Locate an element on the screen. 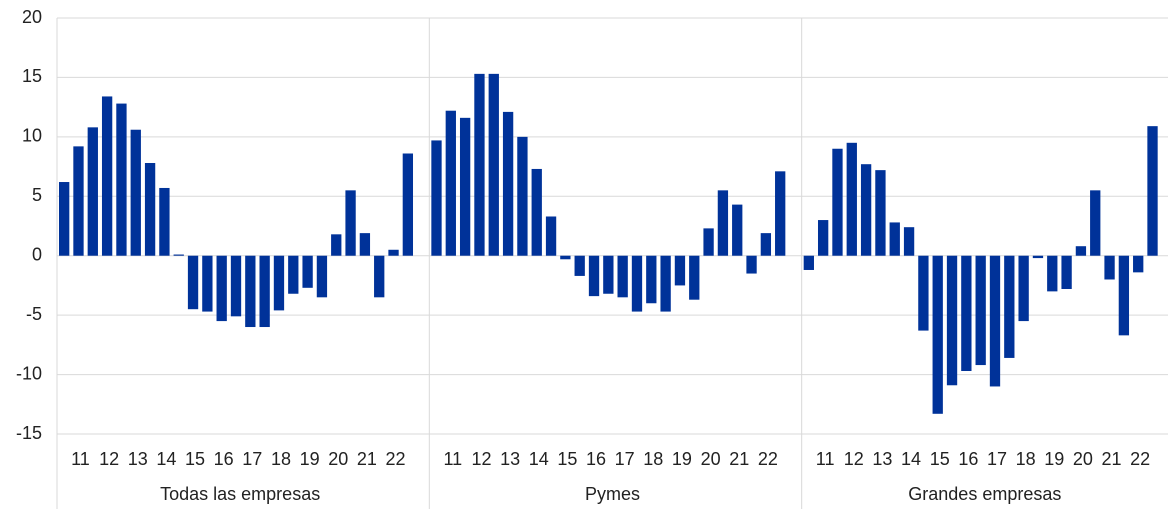 The width and height of the screenshot is (1168, 509). group-label: Grandes empresas is located at coordinates (984, 494).